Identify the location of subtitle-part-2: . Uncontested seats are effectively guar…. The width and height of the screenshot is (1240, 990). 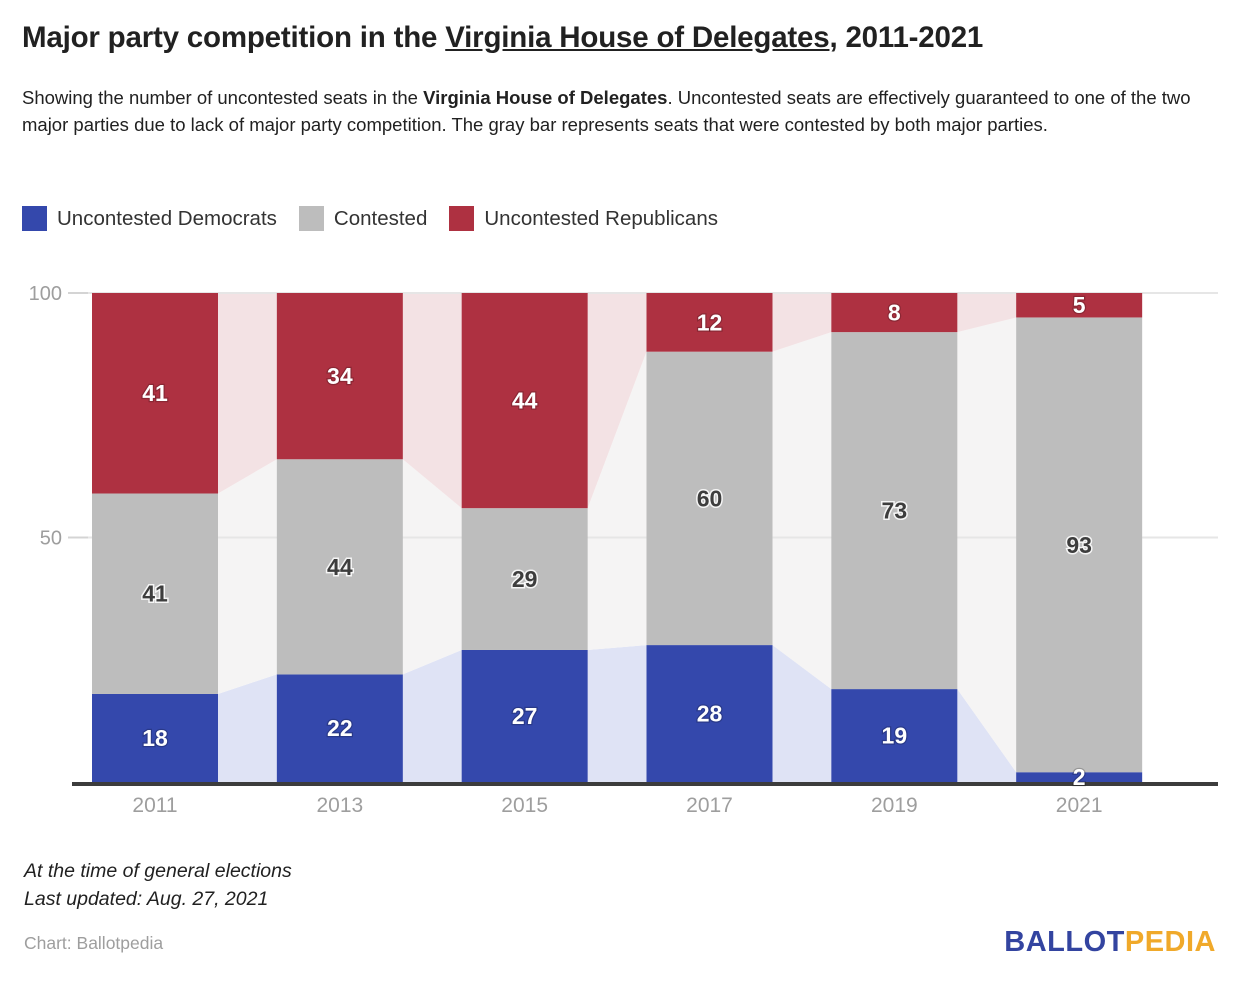
(606, 111).